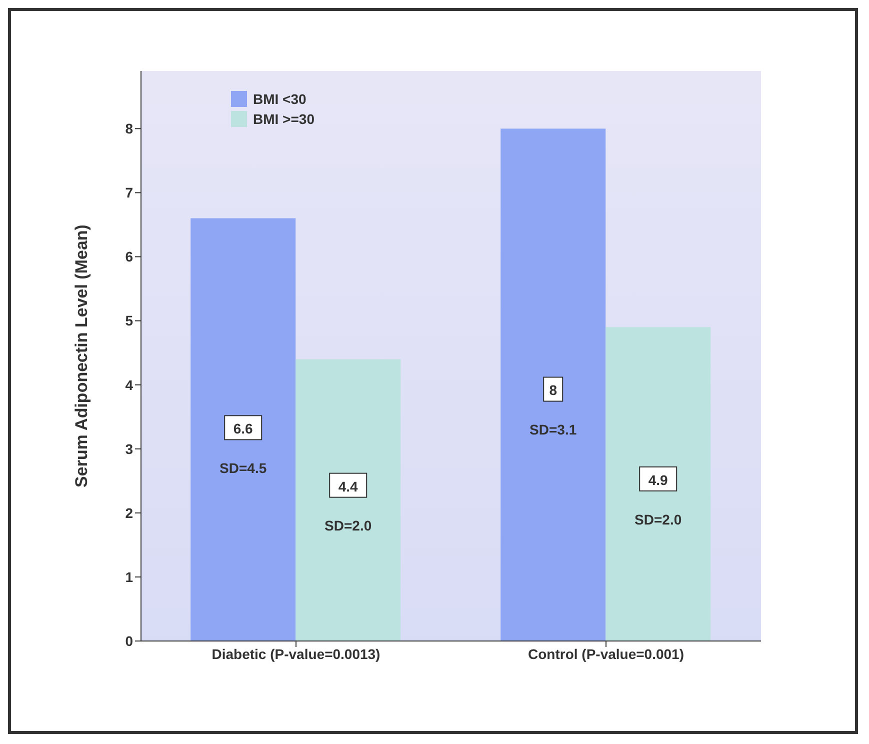 The width and height of the screenshot is (869, 744). I want to click on y-tick-label: 1, so click(129, 576).